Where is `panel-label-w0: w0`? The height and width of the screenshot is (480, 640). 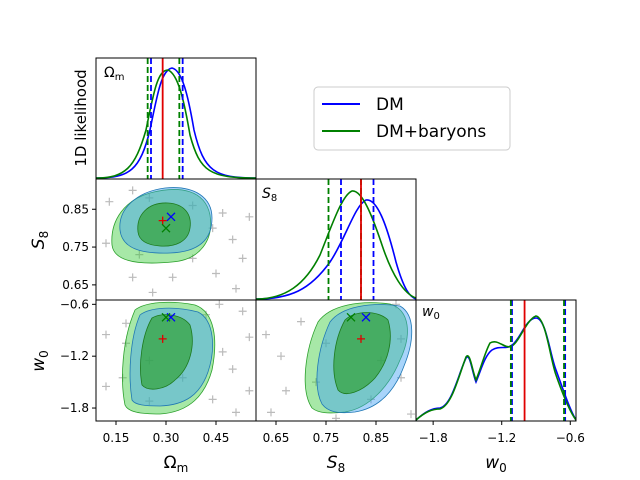 panel-label-w0: w0 is located at coordinates (431, 313).